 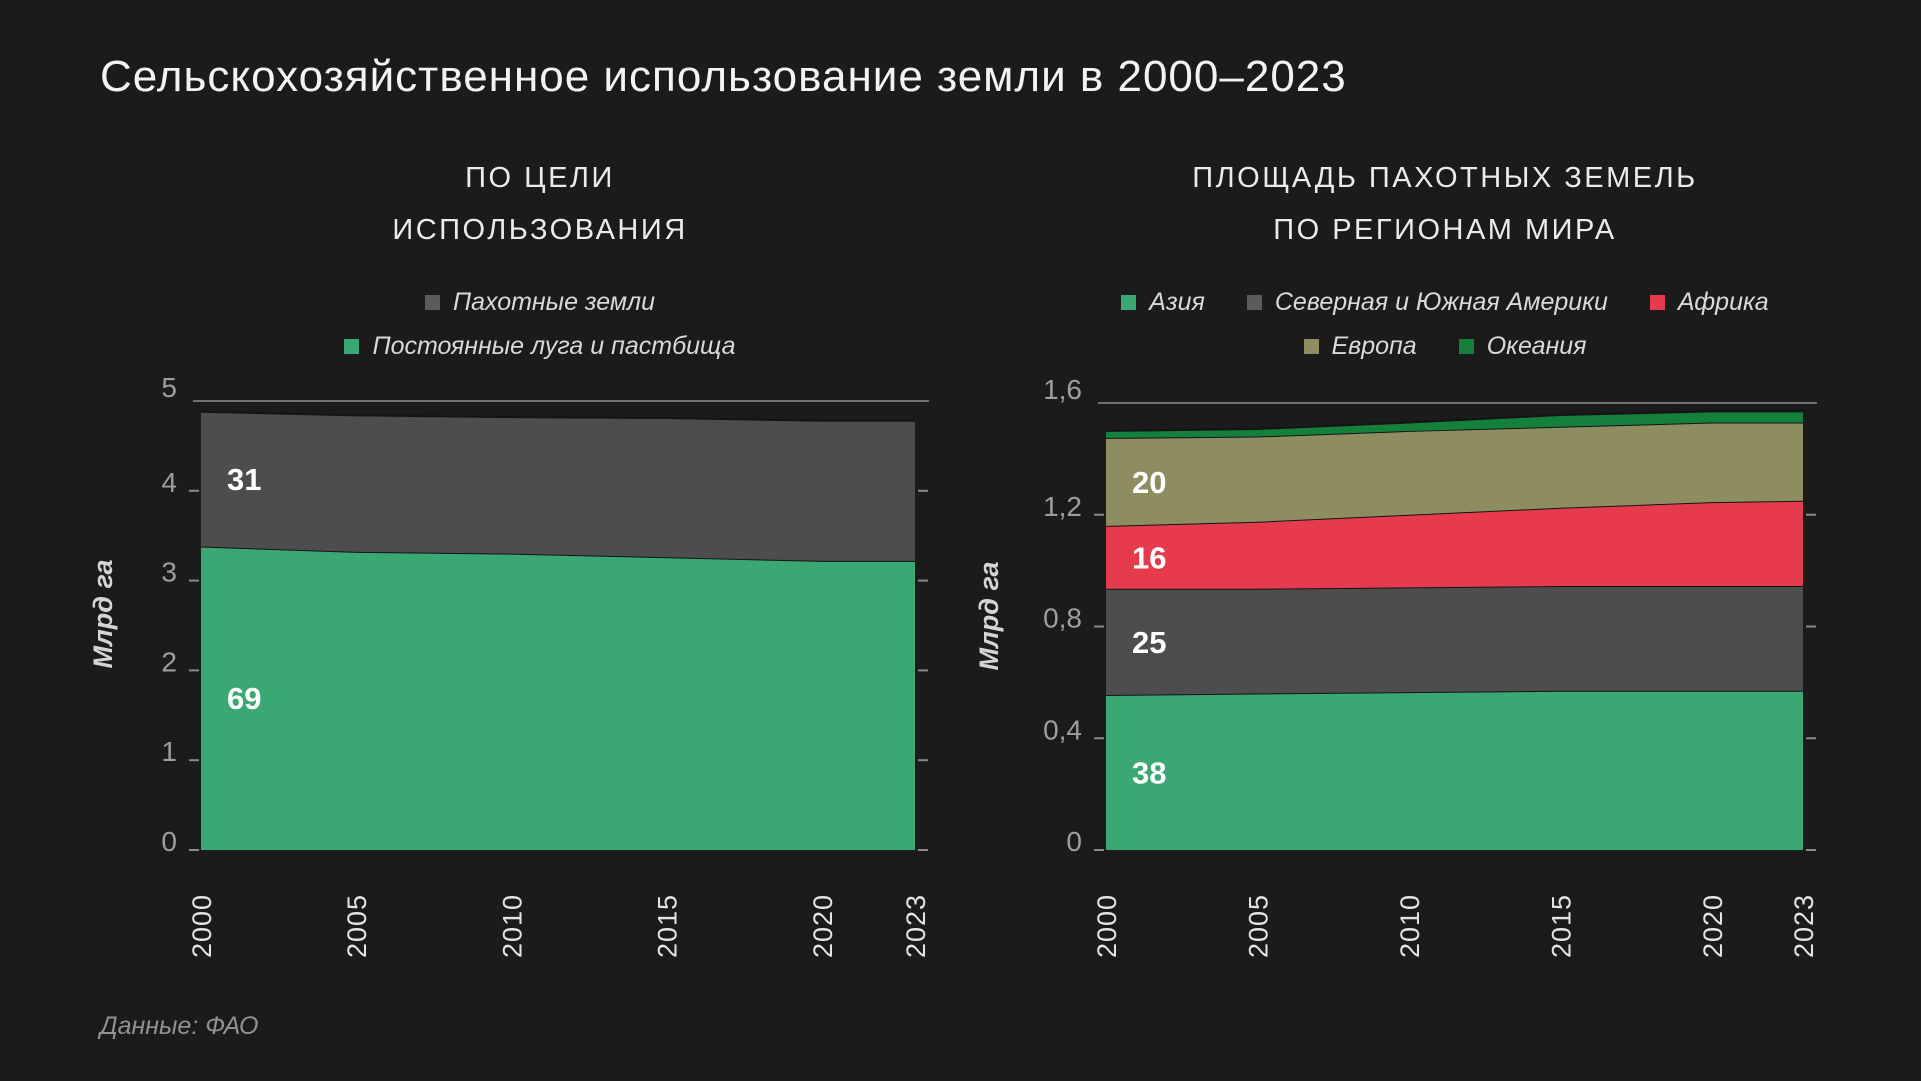 What do you see at coordinates (169, 572) in the screenshot?
I see `y-tick-label: 3` at bounding box center [169, 572].